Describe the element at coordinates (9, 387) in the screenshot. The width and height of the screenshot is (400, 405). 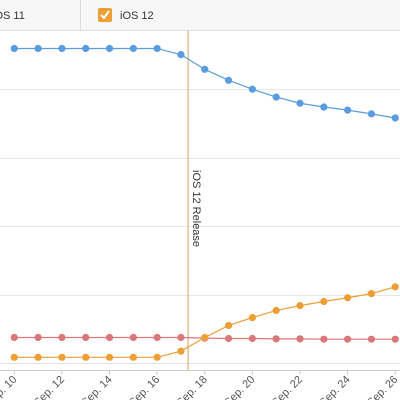
I see `x-tick-label: Sep. 10` at that location.